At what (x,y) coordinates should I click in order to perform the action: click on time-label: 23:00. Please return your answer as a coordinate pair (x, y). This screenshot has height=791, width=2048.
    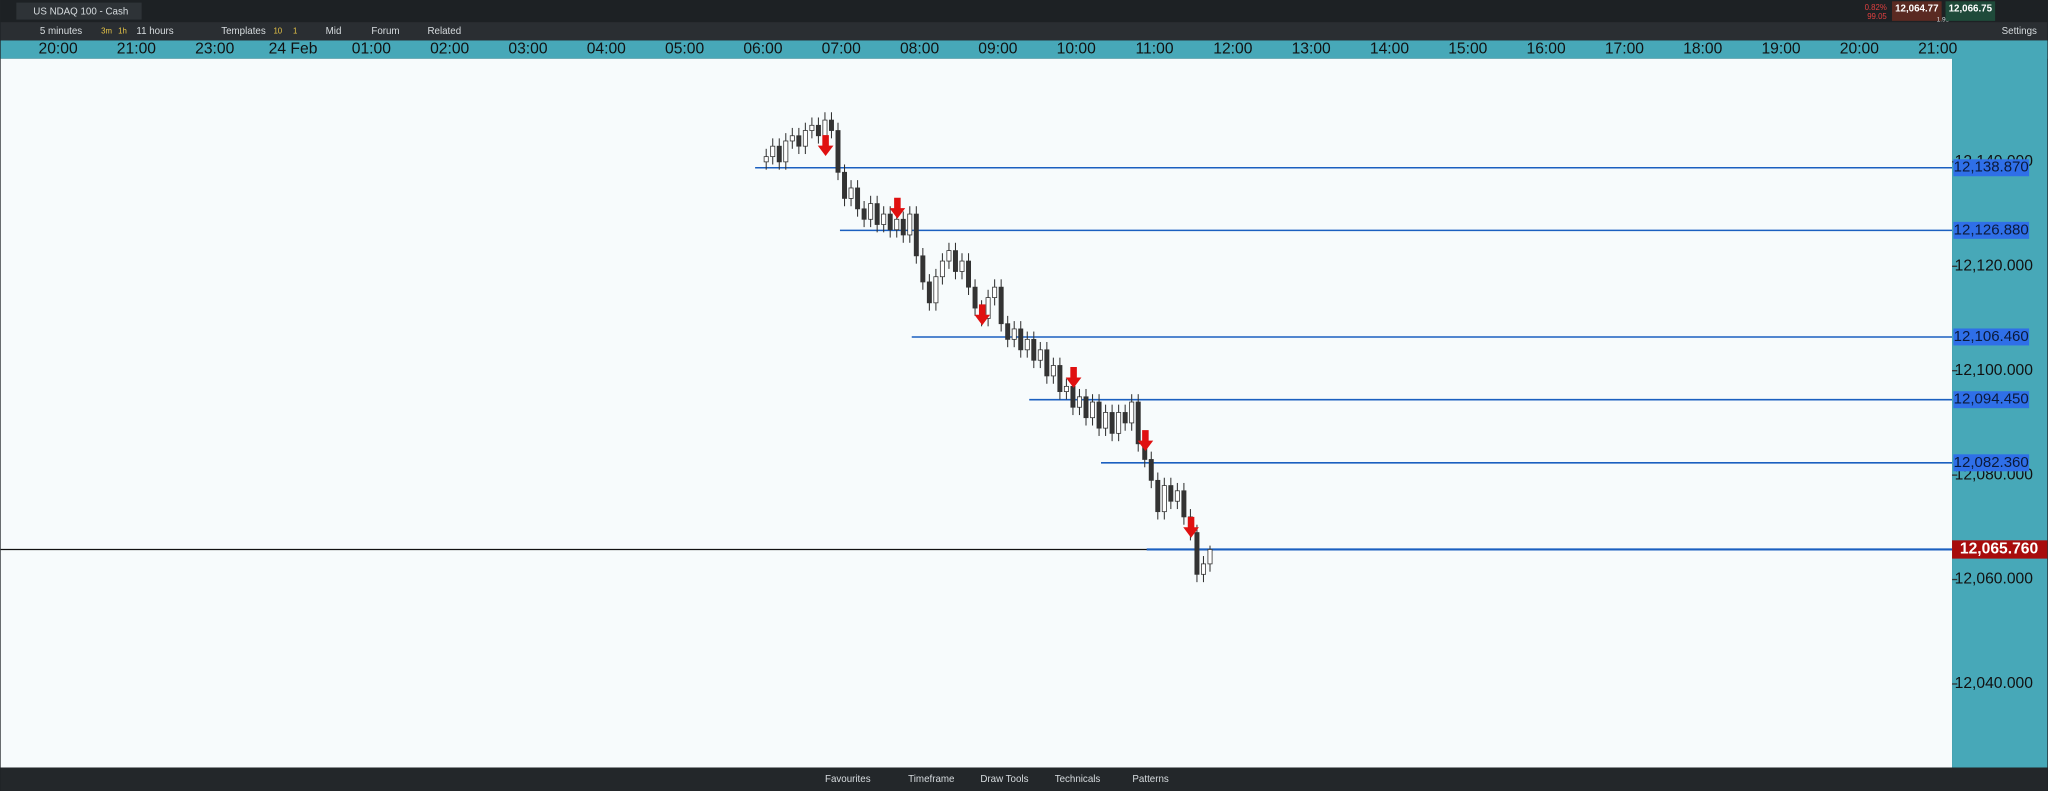
    Looking at the image, I should click on (214, 49).